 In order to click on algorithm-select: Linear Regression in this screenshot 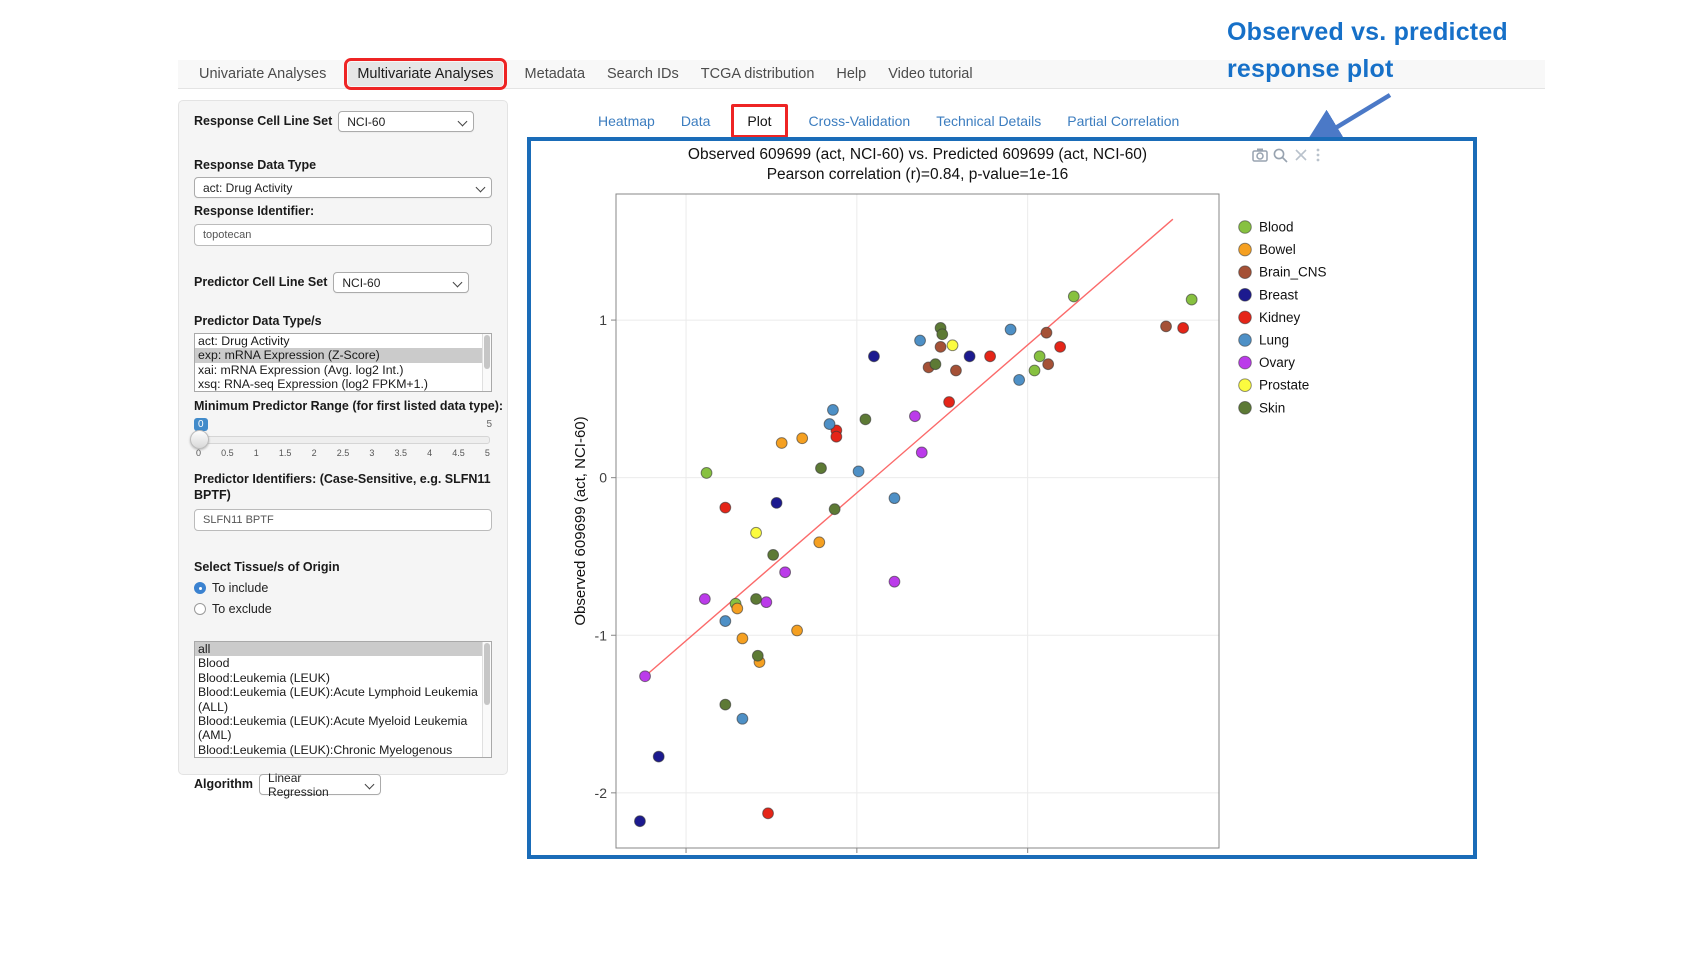, I will do `click(320, 785)`.